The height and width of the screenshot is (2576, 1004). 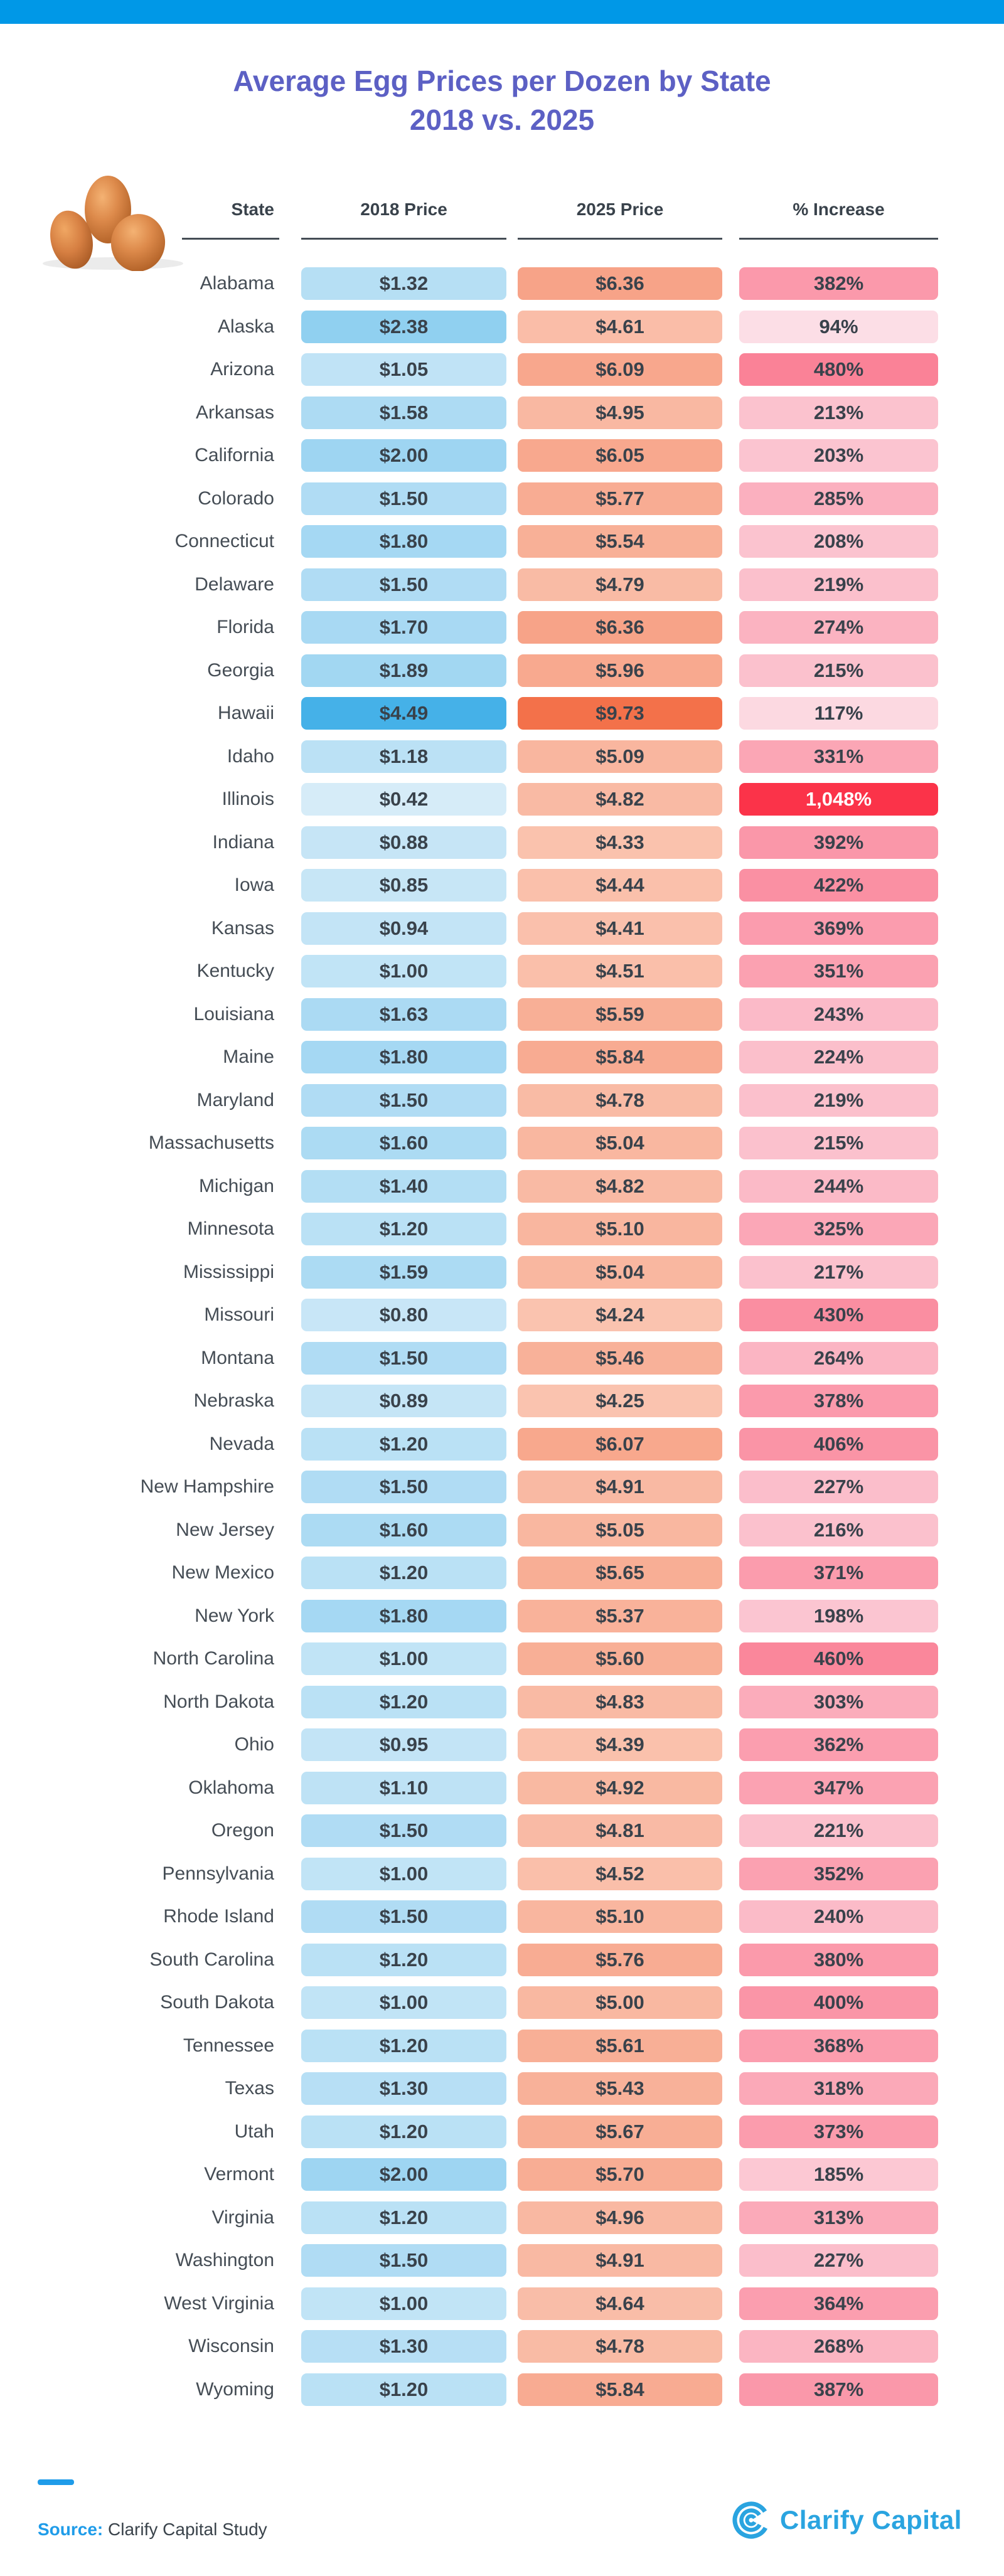 I want to click on table-row: New Jersey $1.60 $5.05 216%, so click(x=502, y=1530).